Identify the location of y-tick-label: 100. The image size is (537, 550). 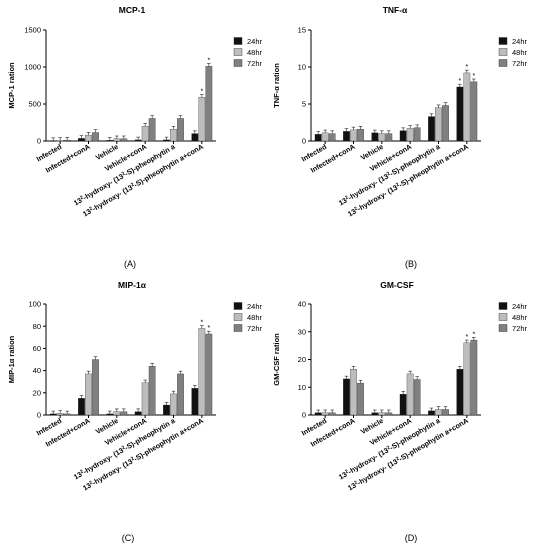
(34, 304).